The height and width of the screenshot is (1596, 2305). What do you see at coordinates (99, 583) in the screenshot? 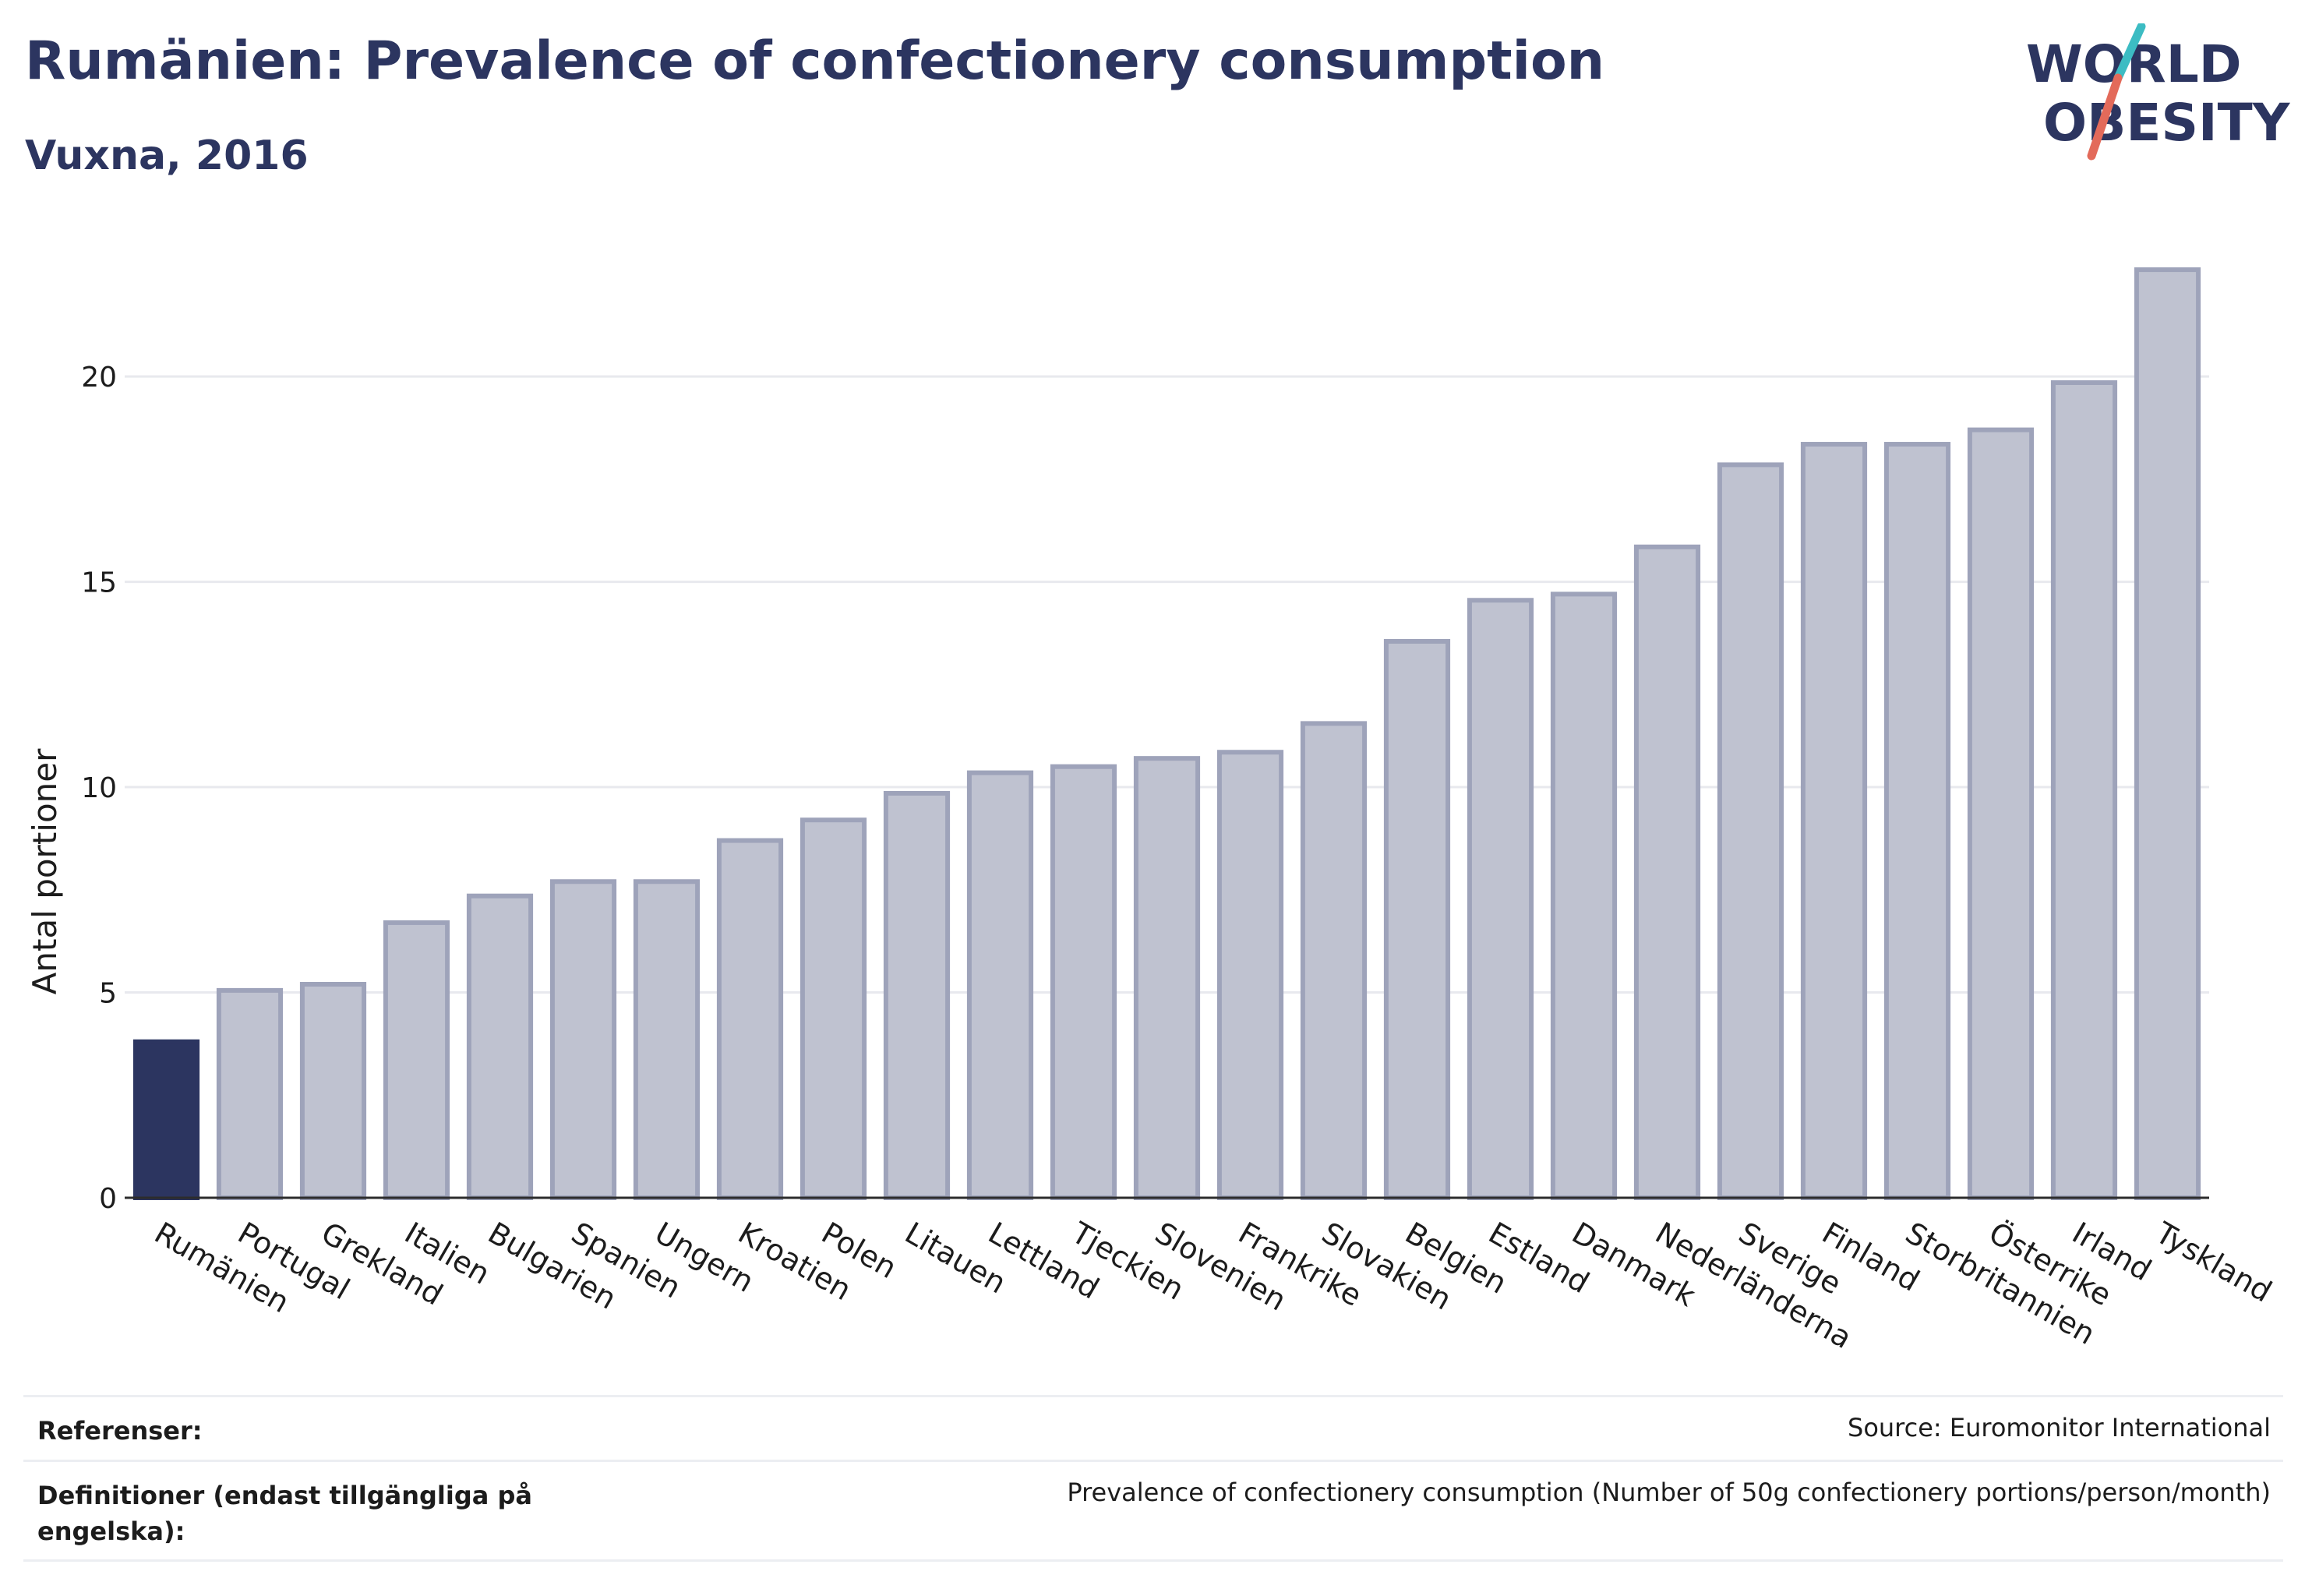
I see `y-tick-label: 15` at bounding box center [99, 583].